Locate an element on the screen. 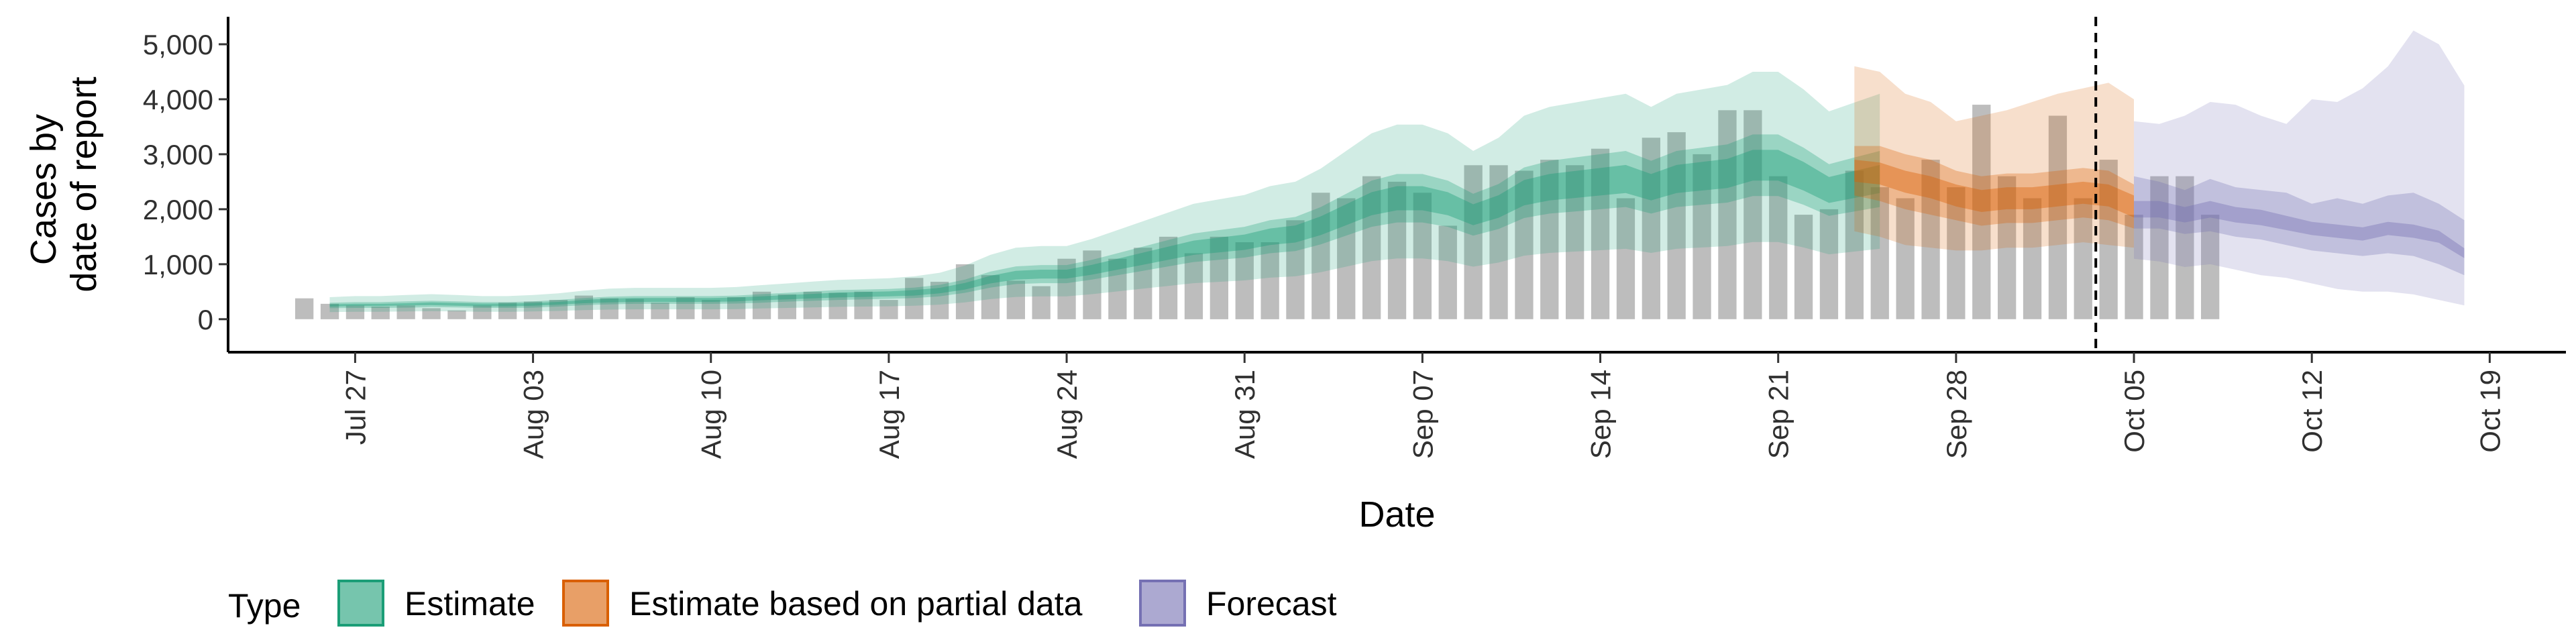  legend-label-0: Estimate is located at coordinates (470, 604).